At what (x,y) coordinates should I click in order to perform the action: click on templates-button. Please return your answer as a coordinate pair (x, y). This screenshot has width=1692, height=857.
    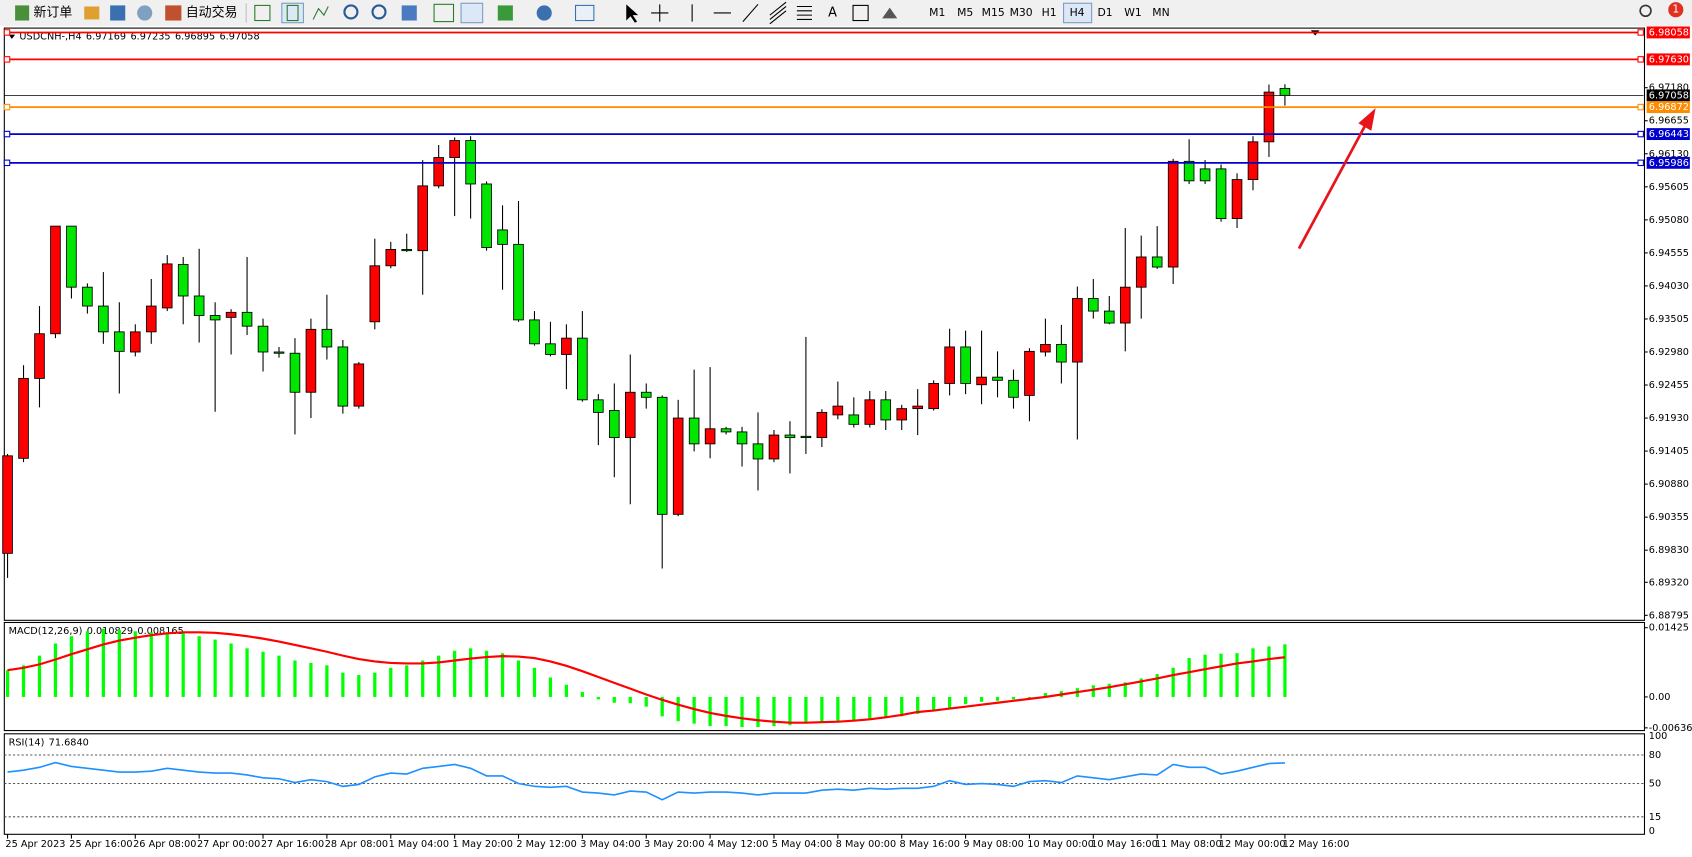
    Looking at the image, I should click on (584, 13).